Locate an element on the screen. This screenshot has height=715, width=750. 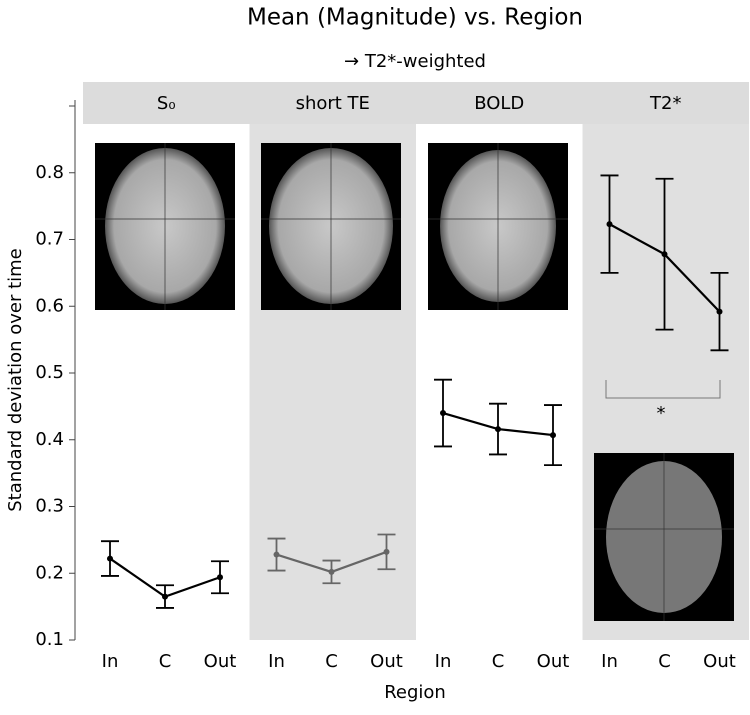
panel-title: BOLD is located at coordinates (499, 103).